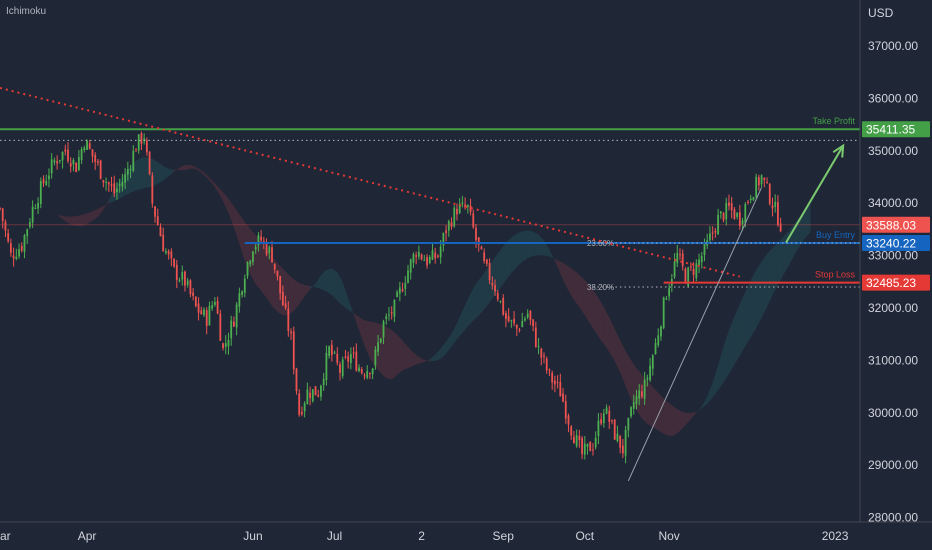 The image size is (932, 550). What do you see at coordinates (893, 518) in the screenshot?
I see `price-tick-label: 28000.00` at bounding box center [893, 518].